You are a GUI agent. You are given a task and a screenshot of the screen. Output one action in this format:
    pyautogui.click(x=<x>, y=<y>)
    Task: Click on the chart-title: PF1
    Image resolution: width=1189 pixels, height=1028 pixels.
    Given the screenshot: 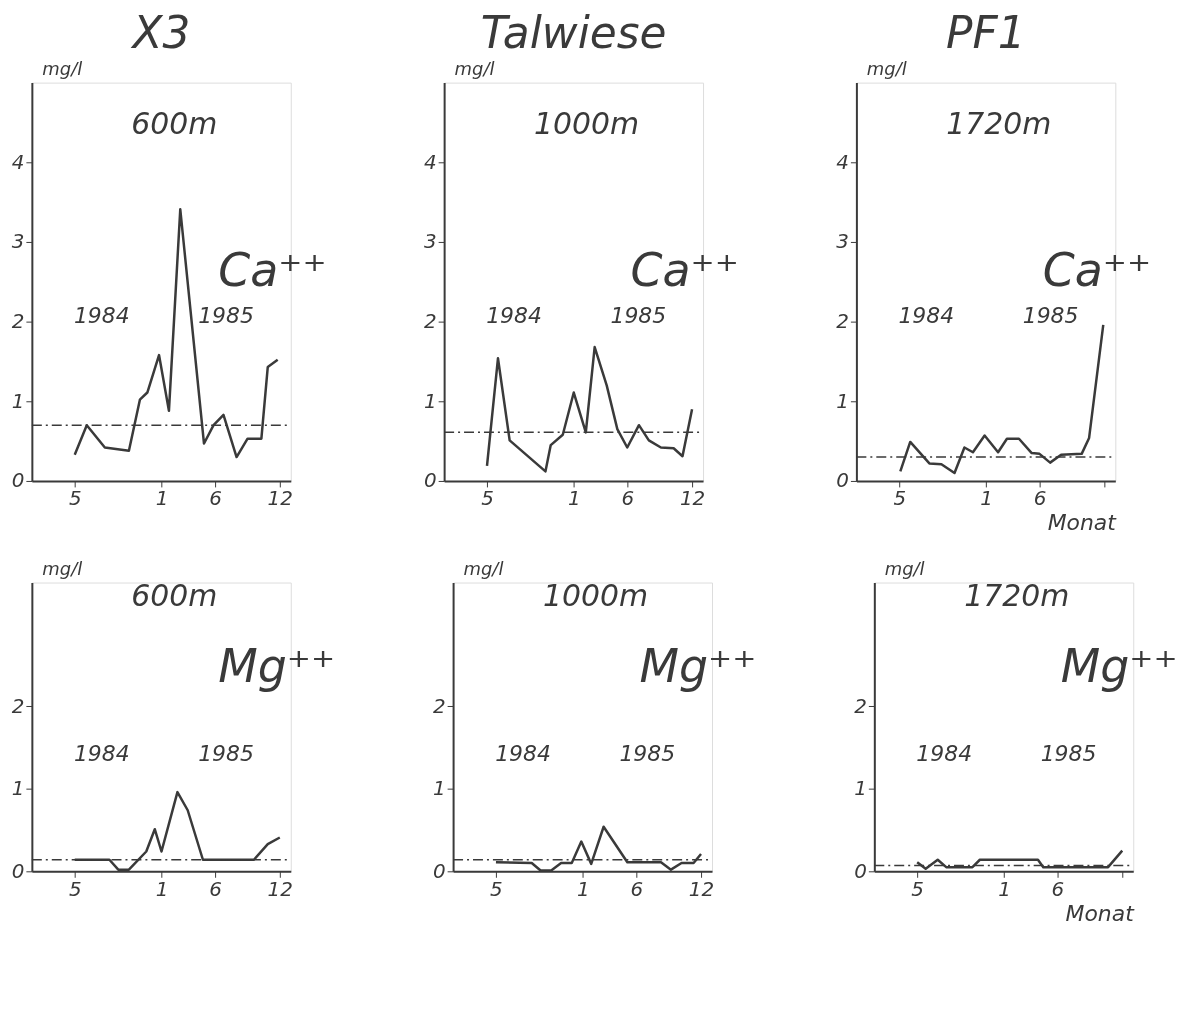 What is the action you would take?
    pyautogui.click(x=986, y=32)
    